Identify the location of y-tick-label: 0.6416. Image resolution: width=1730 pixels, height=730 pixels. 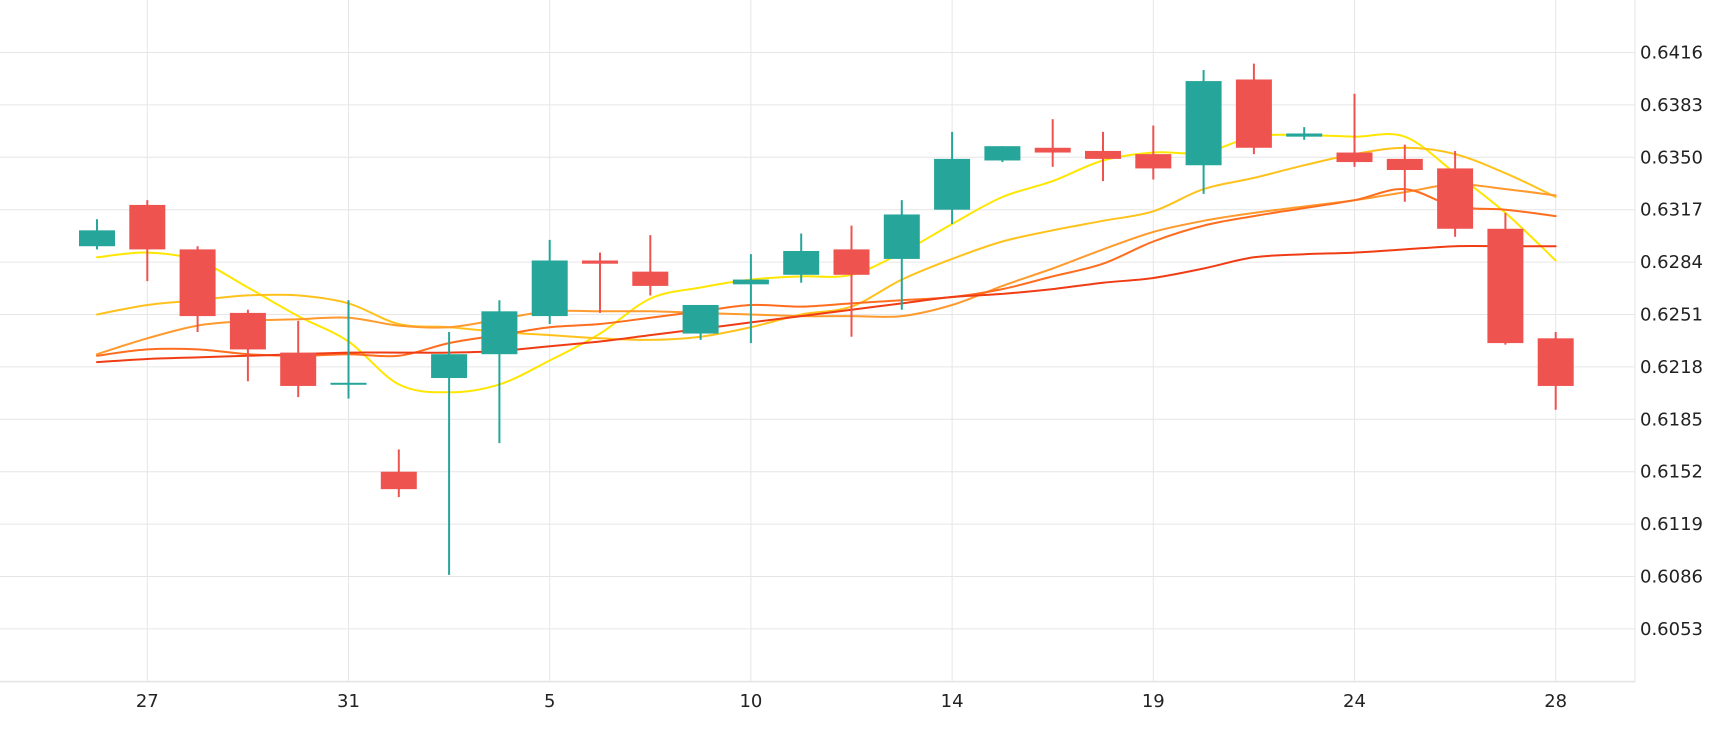
(1671, 53).